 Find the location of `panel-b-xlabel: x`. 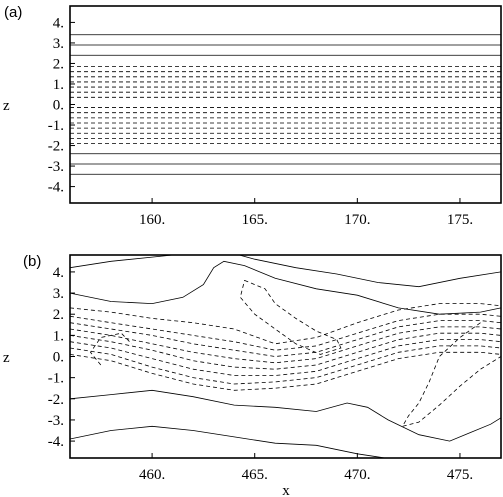

panel-b-xlabel: x is located at coordinates (286, 490).